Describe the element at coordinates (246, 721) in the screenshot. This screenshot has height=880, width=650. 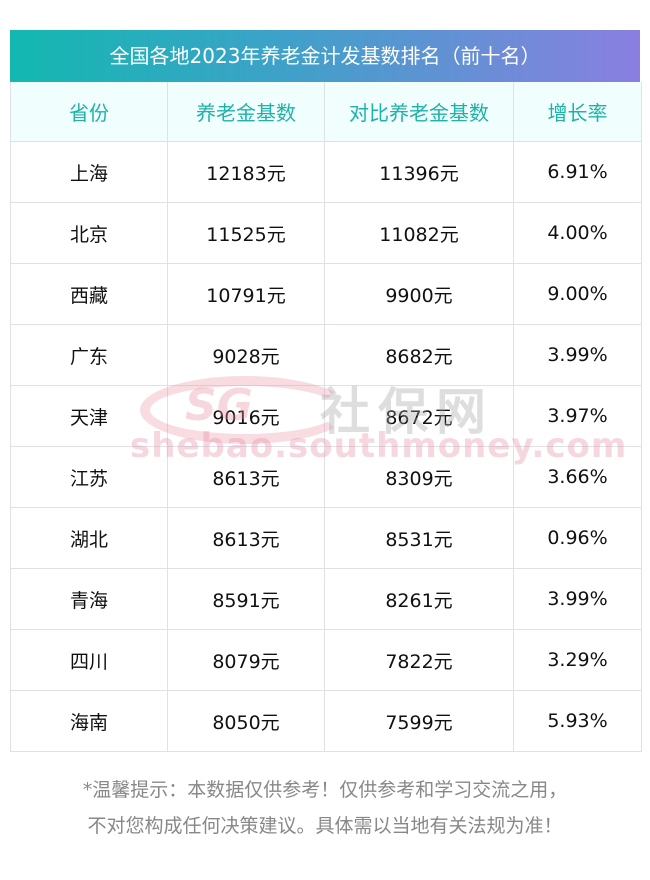
I see `cell-base: 8050元` at that location.